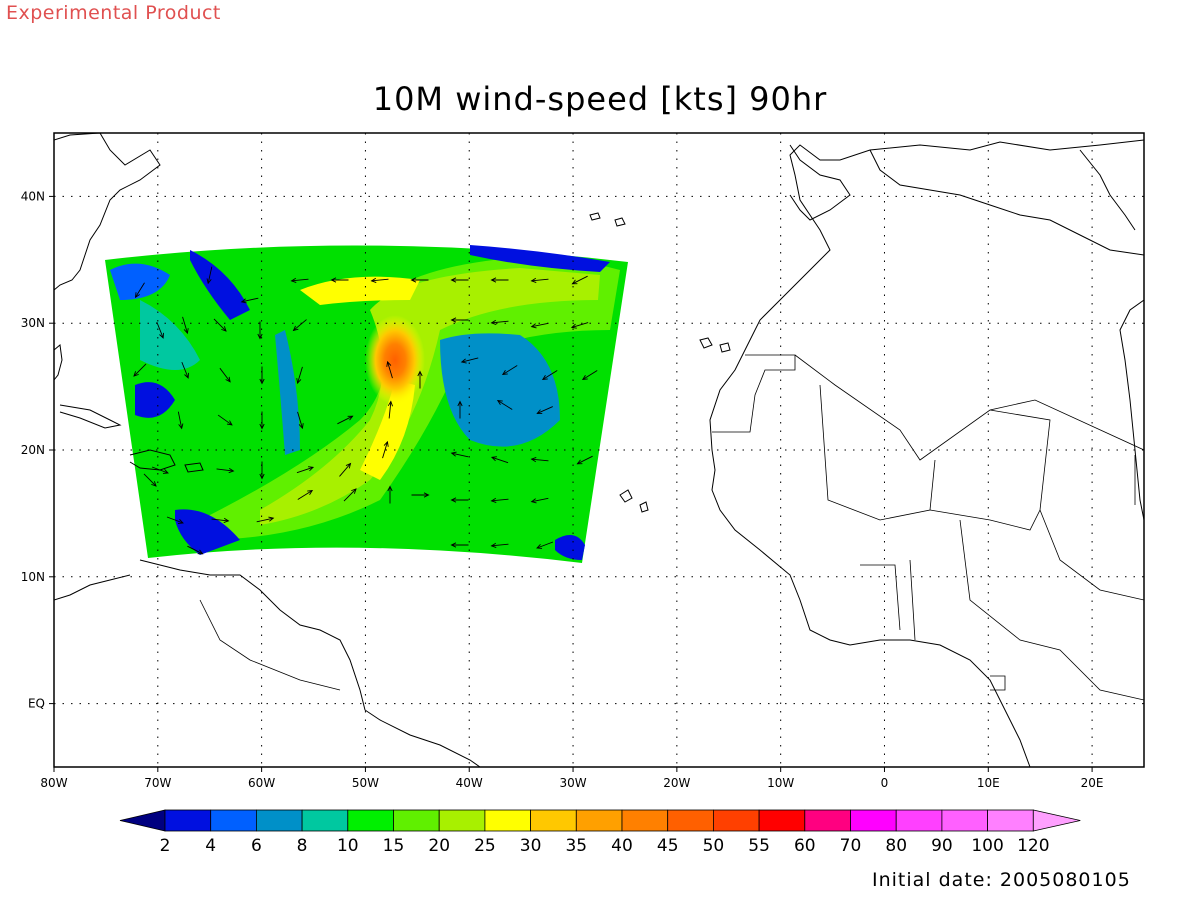 The image size is (1200, 900). I want to click on colorbar-label: 4, so click(210, 846).